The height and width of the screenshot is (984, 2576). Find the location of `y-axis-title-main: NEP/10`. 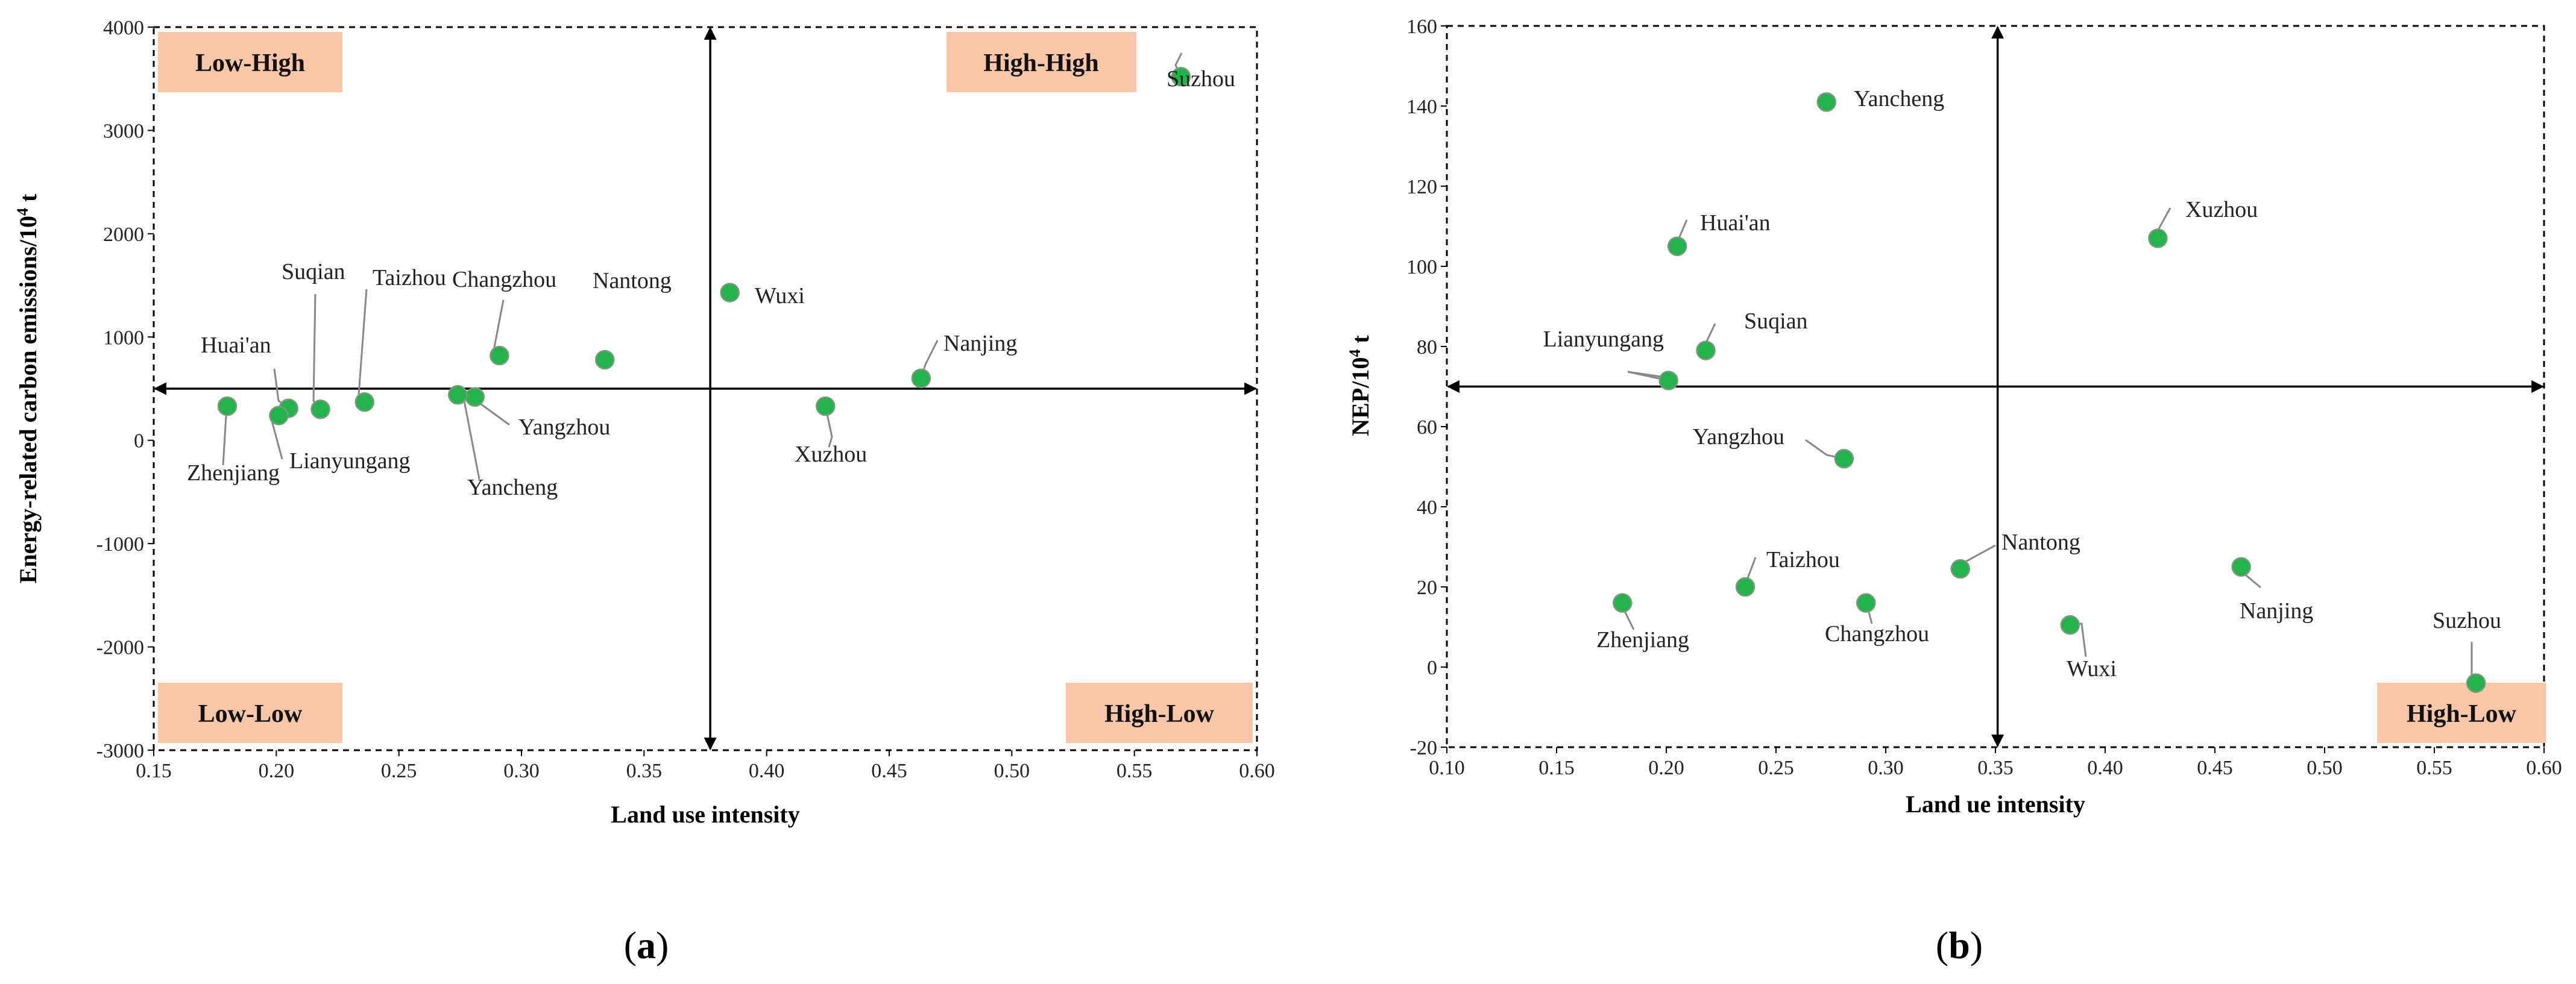

y-axis-title-main: NEP/10 is located at coordinates (1360, 397).